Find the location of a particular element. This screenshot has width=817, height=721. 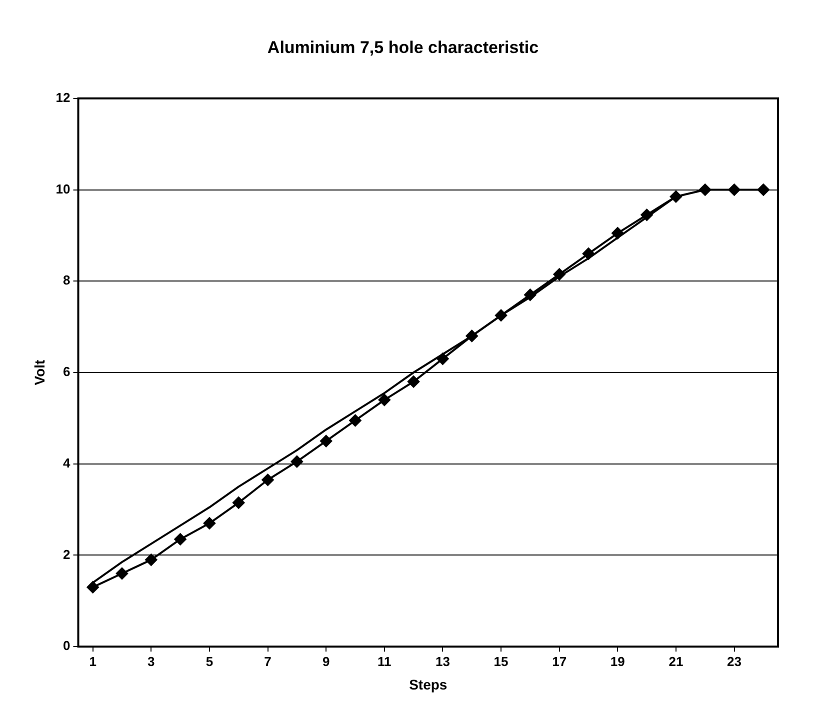

x-tick-label: 13 is located at coordinates (442, 661).